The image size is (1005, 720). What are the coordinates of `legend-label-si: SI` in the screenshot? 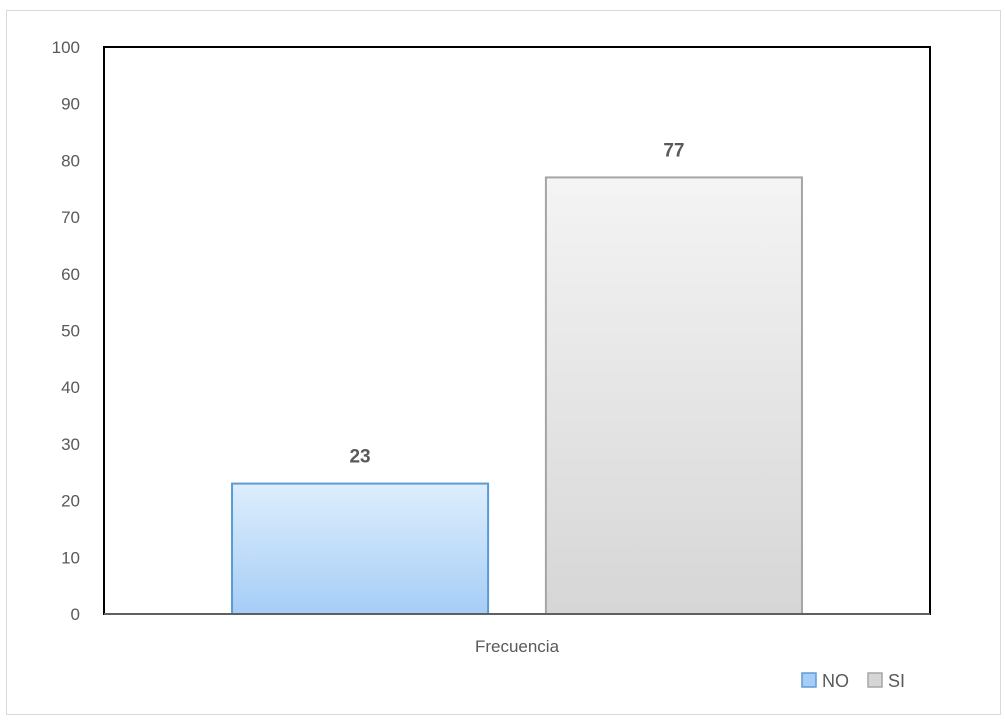 It's located at (896, 681).